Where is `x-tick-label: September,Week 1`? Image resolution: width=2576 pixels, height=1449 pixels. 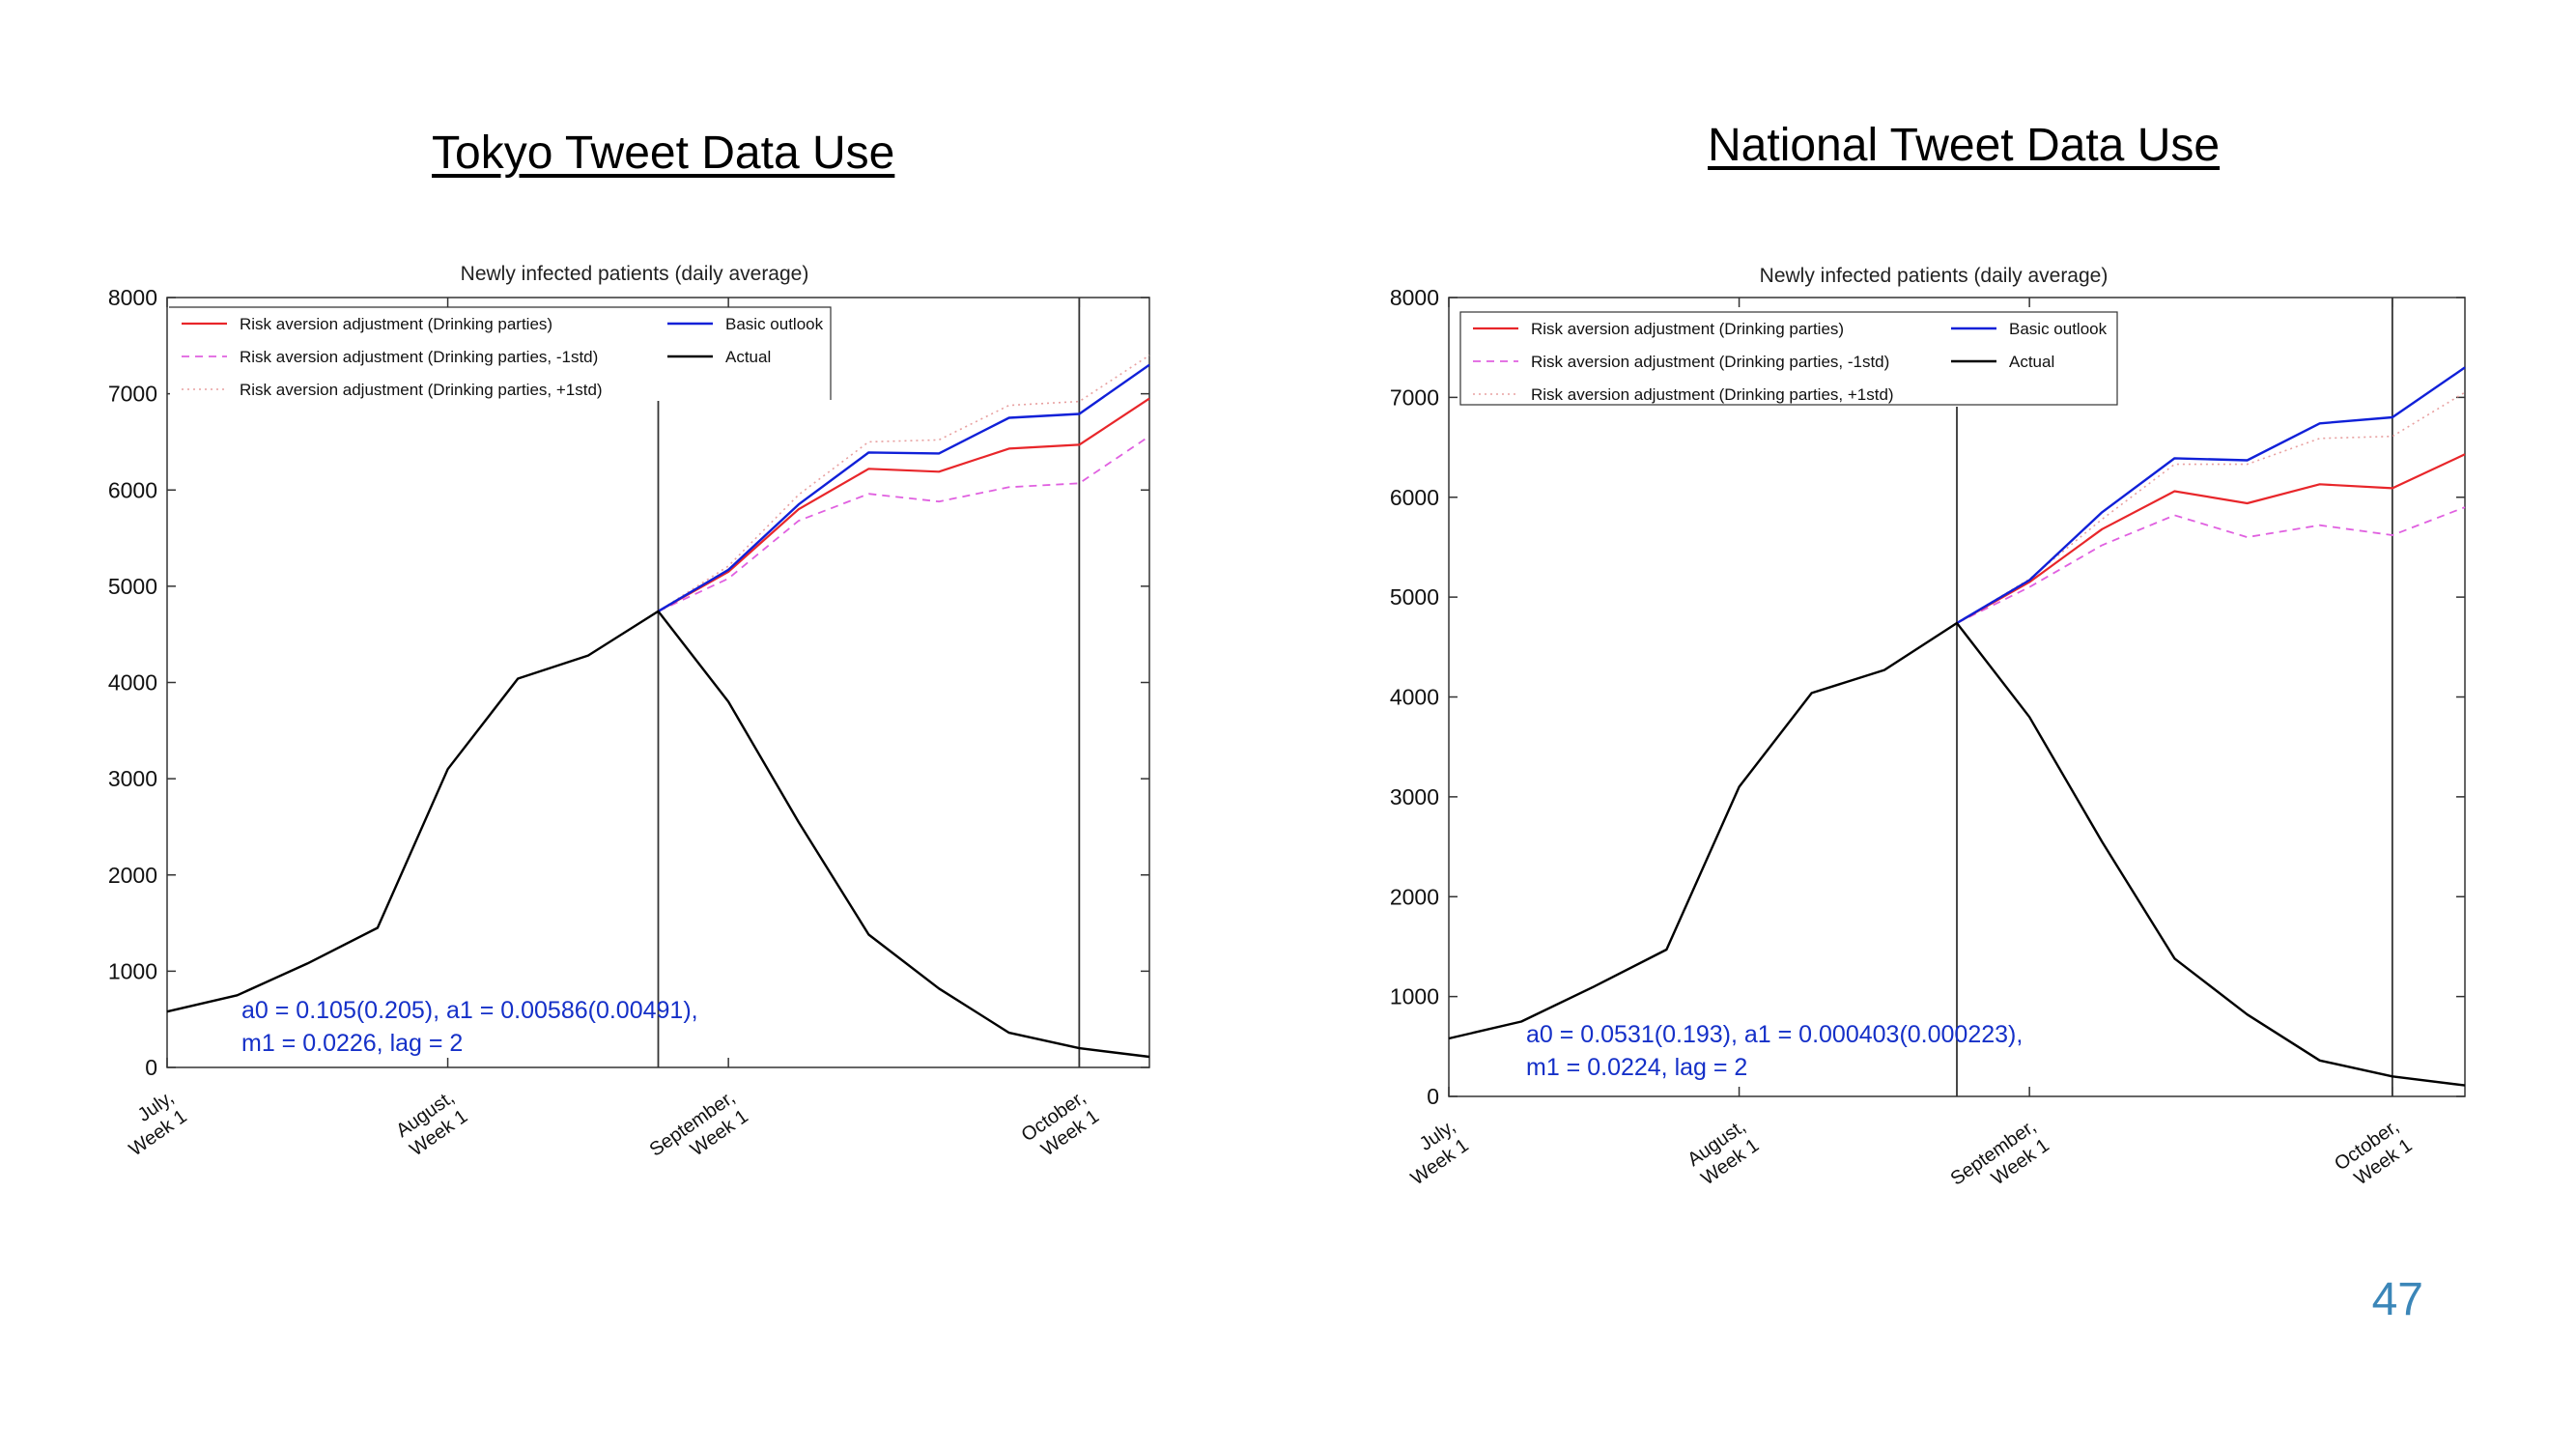
x-tick-label: September,Week 1 is located at coordinates (699, 1124).